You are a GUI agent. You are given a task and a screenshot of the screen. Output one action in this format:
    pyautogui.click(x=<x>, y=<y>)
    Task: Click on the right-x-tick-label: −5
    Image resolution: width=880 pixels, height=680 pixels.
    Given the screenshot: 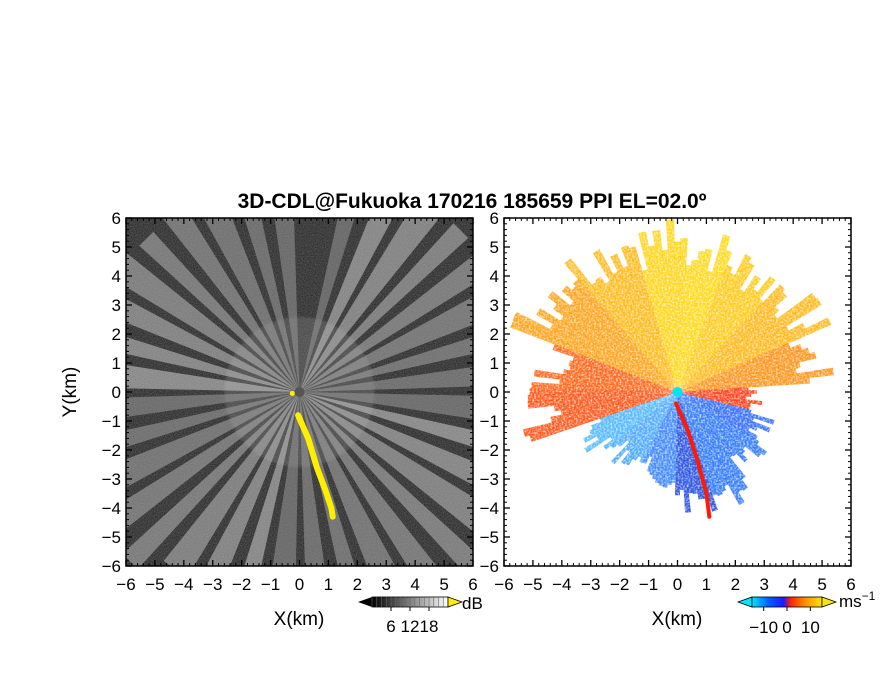 What is the action you would take?
    pyautogui.click(x=532, y=584)
    